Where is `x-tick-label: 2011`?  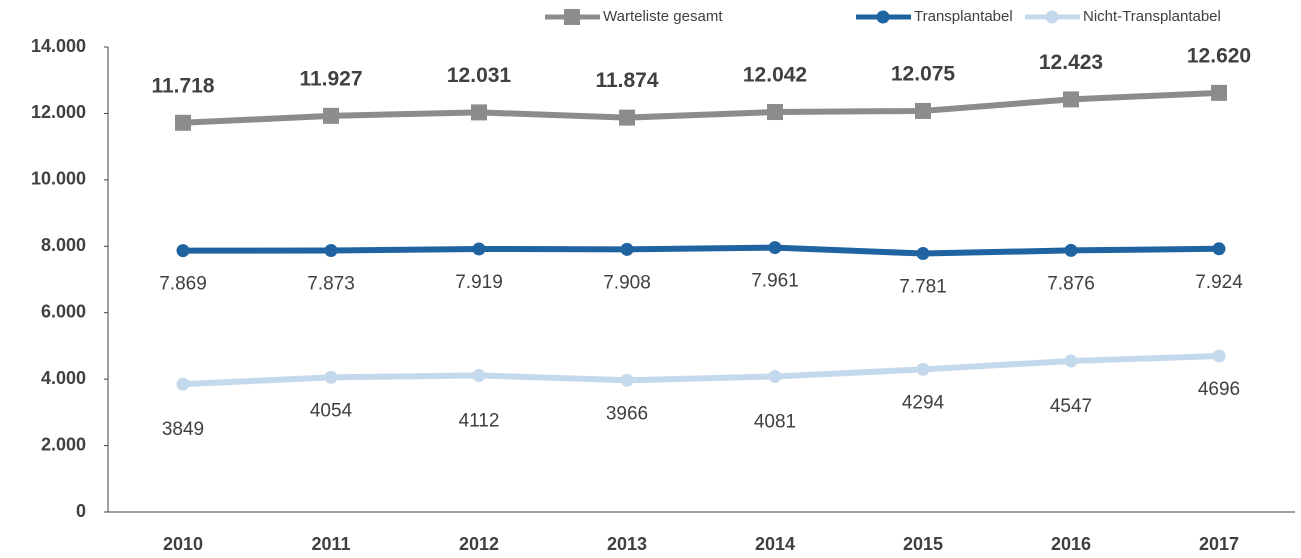 x-tick-label: 2011 is located at coordinates (330, 544).